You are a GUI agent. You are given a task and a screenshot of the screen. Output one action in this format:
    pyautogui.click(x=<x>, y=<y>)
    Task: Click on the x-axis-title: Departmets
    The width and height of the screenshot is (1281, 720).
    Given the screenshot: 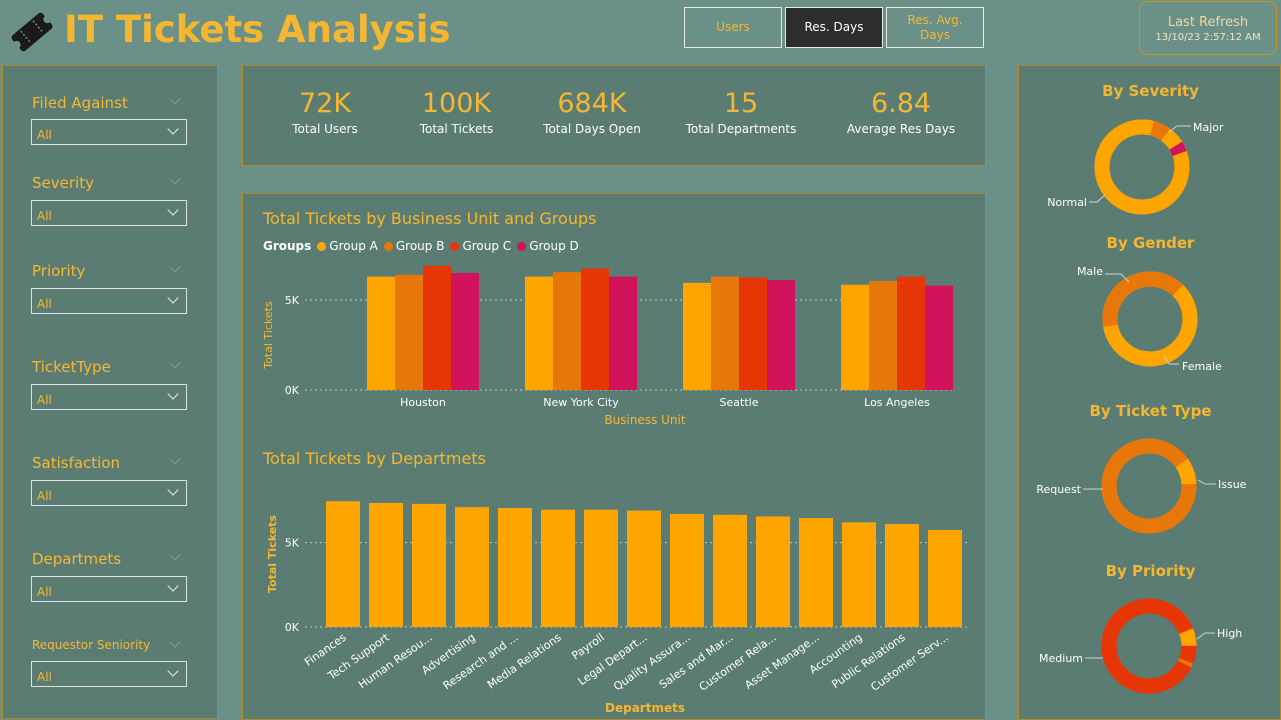 What is the action you would take?
    pyautogui.click(x=645, y=708)
    